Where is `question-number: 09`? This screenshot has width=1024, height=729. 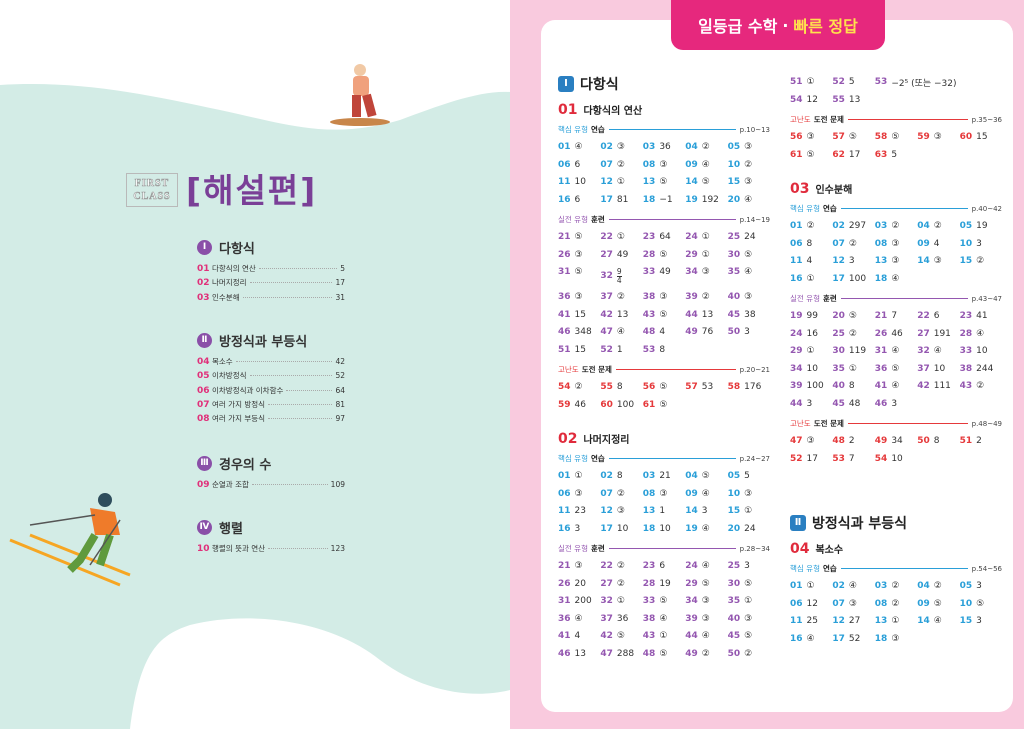 question-number: 09 is located at coordinates (923, 603).